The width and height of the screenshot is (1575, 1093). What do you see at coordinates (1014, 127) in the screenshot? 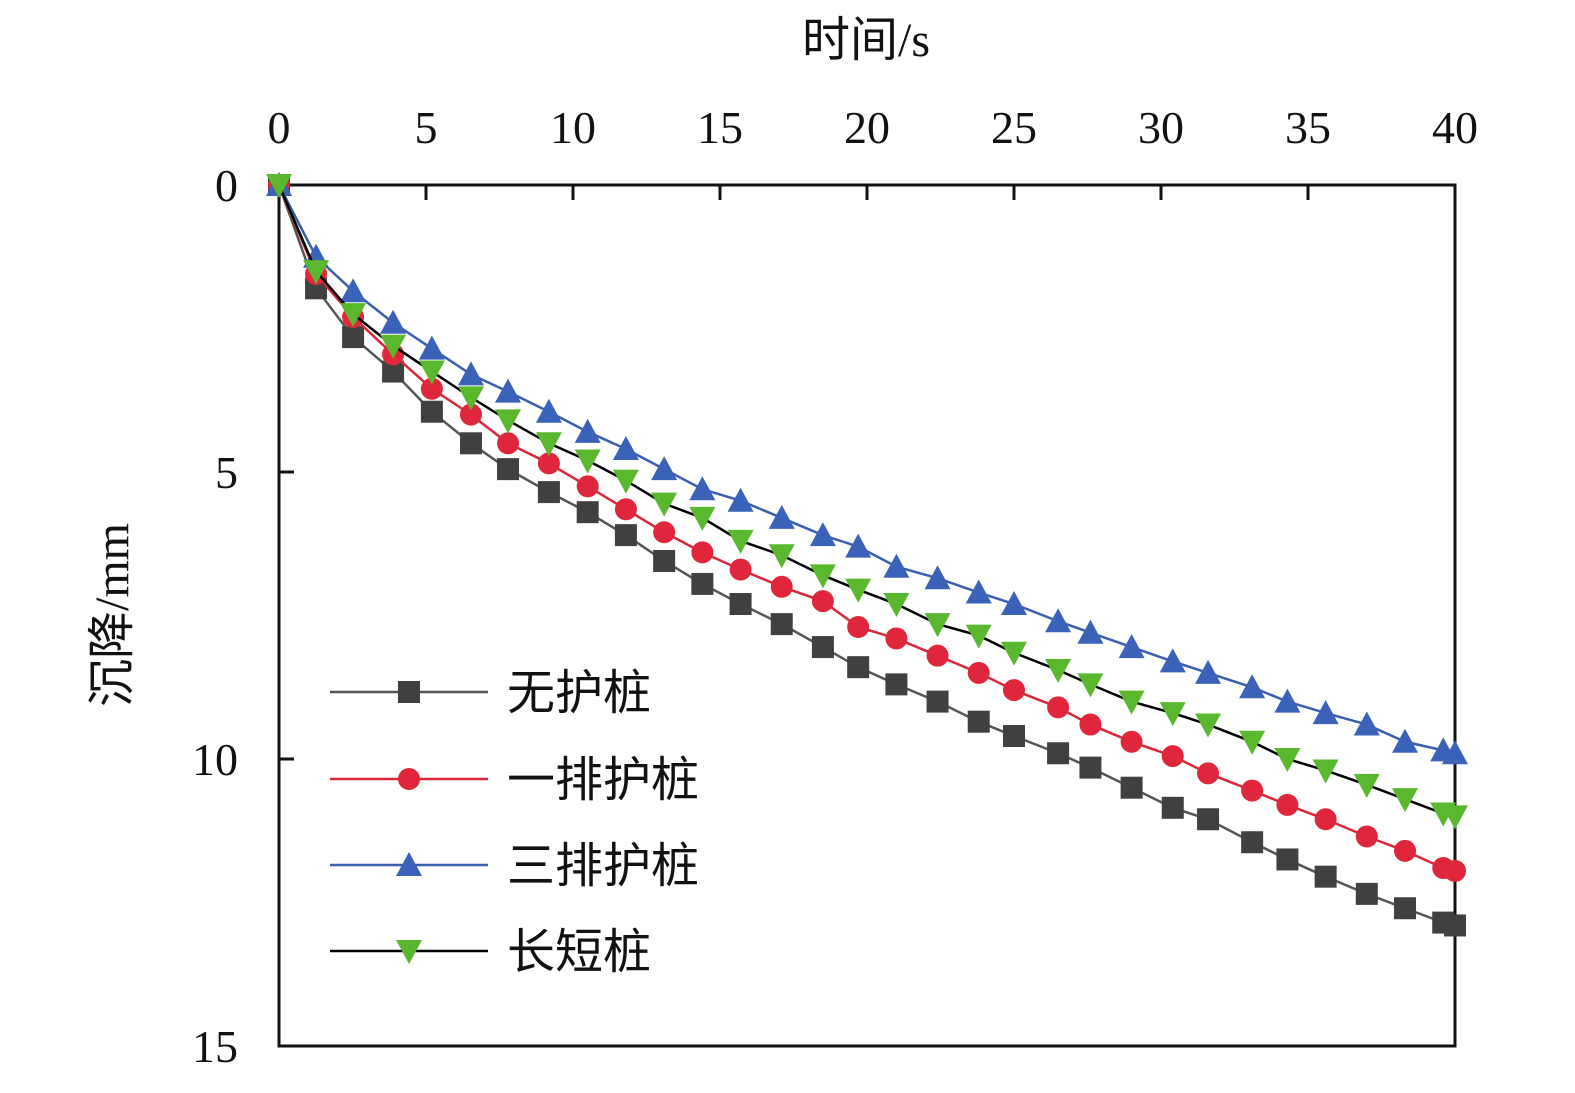
I see `x-tick-label: 25` at bounding box center [1014, 127].